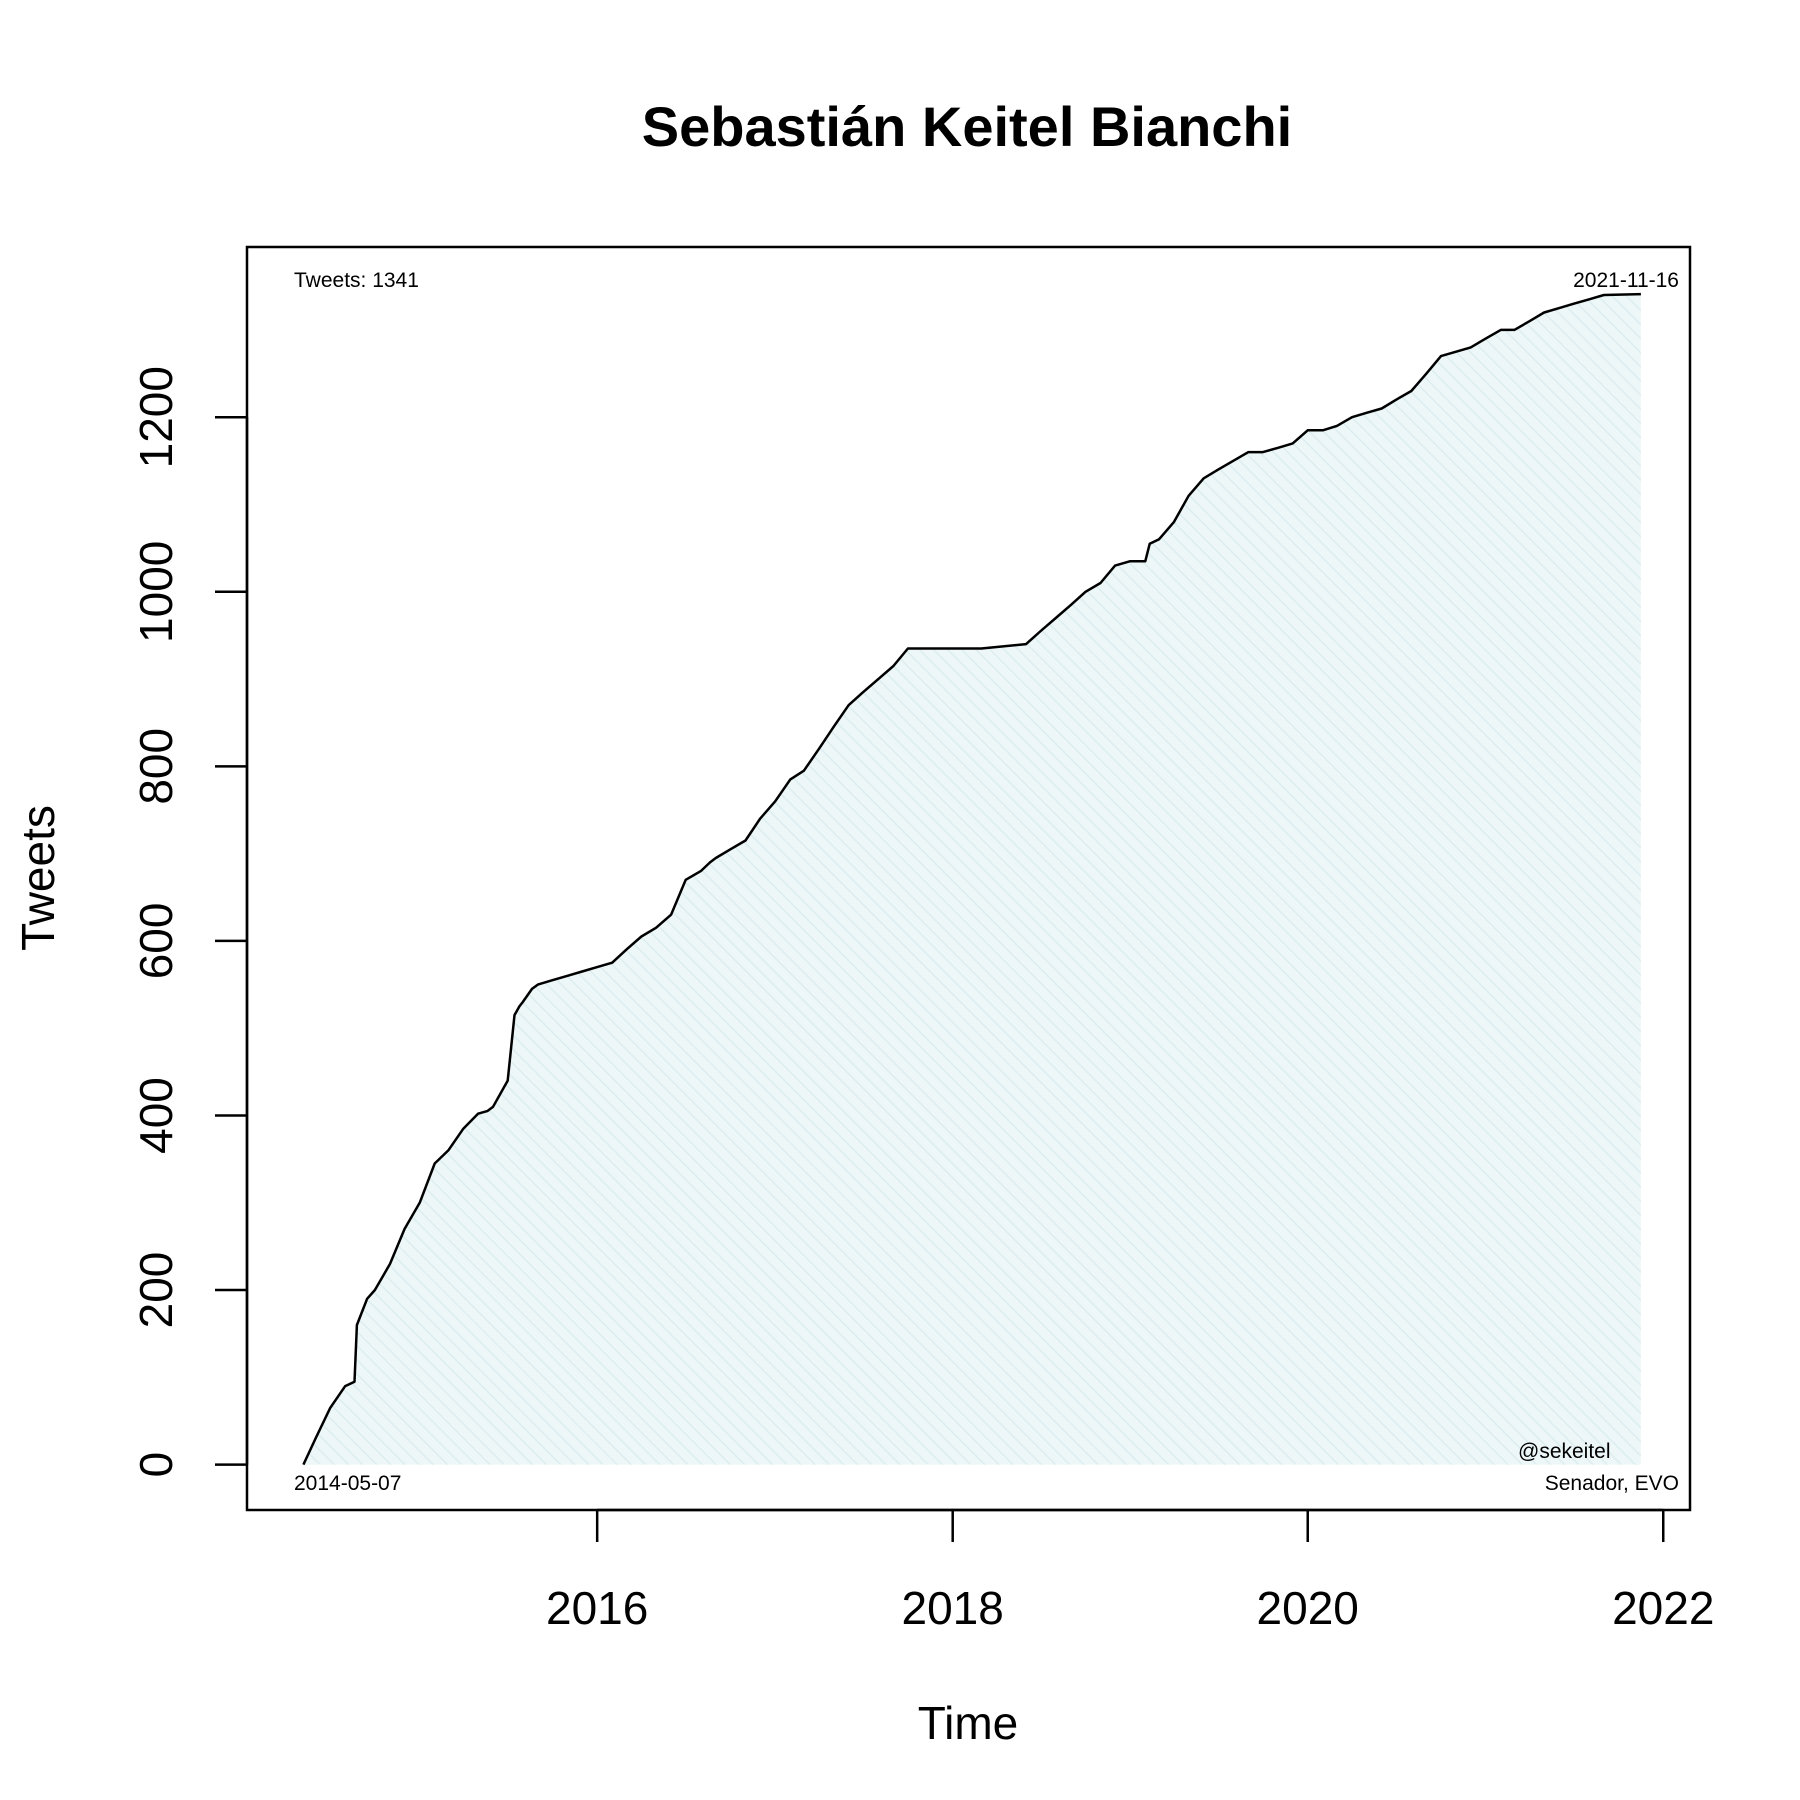 The width and height of the screenshot is (1800, 1800). I want to click on start-date-annotation: 2014-05-07, so click(347, 1483).